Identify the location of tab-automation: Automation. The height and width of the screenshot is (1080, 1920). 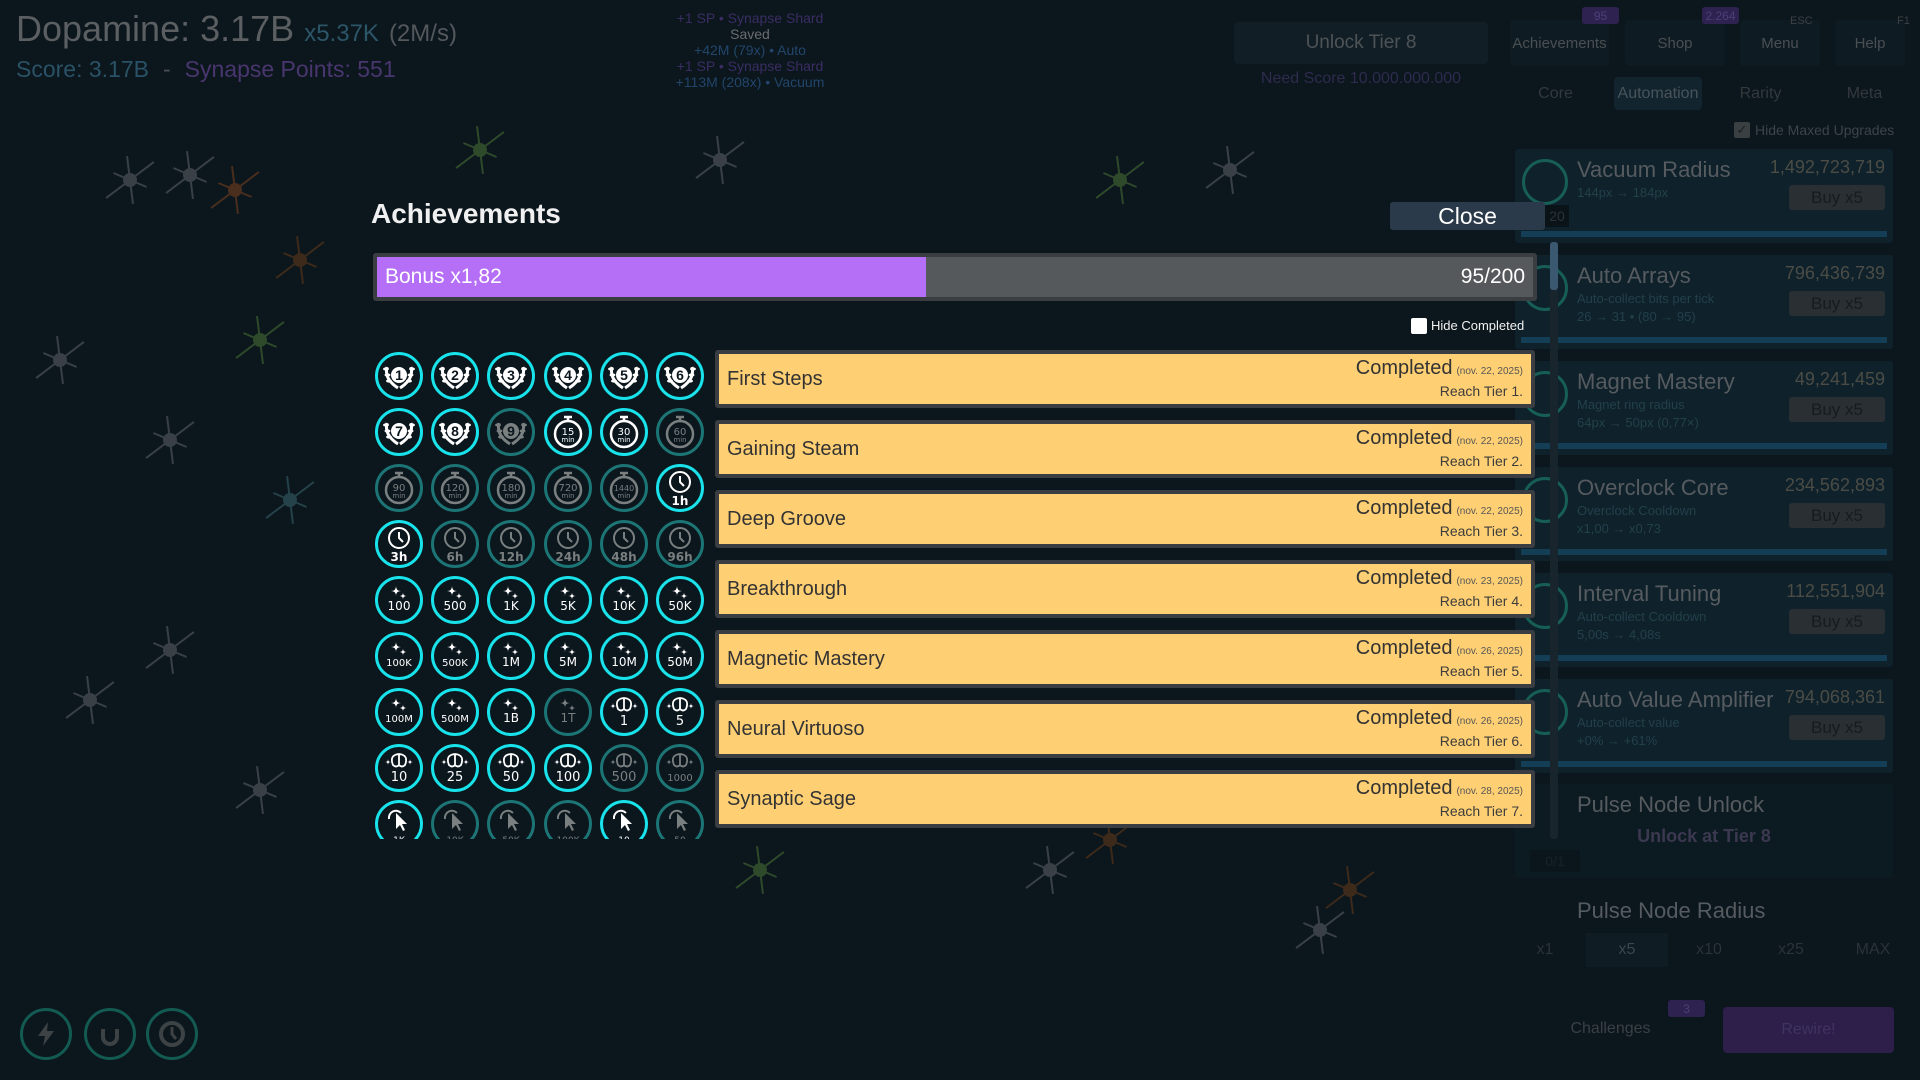
(1658, 93).